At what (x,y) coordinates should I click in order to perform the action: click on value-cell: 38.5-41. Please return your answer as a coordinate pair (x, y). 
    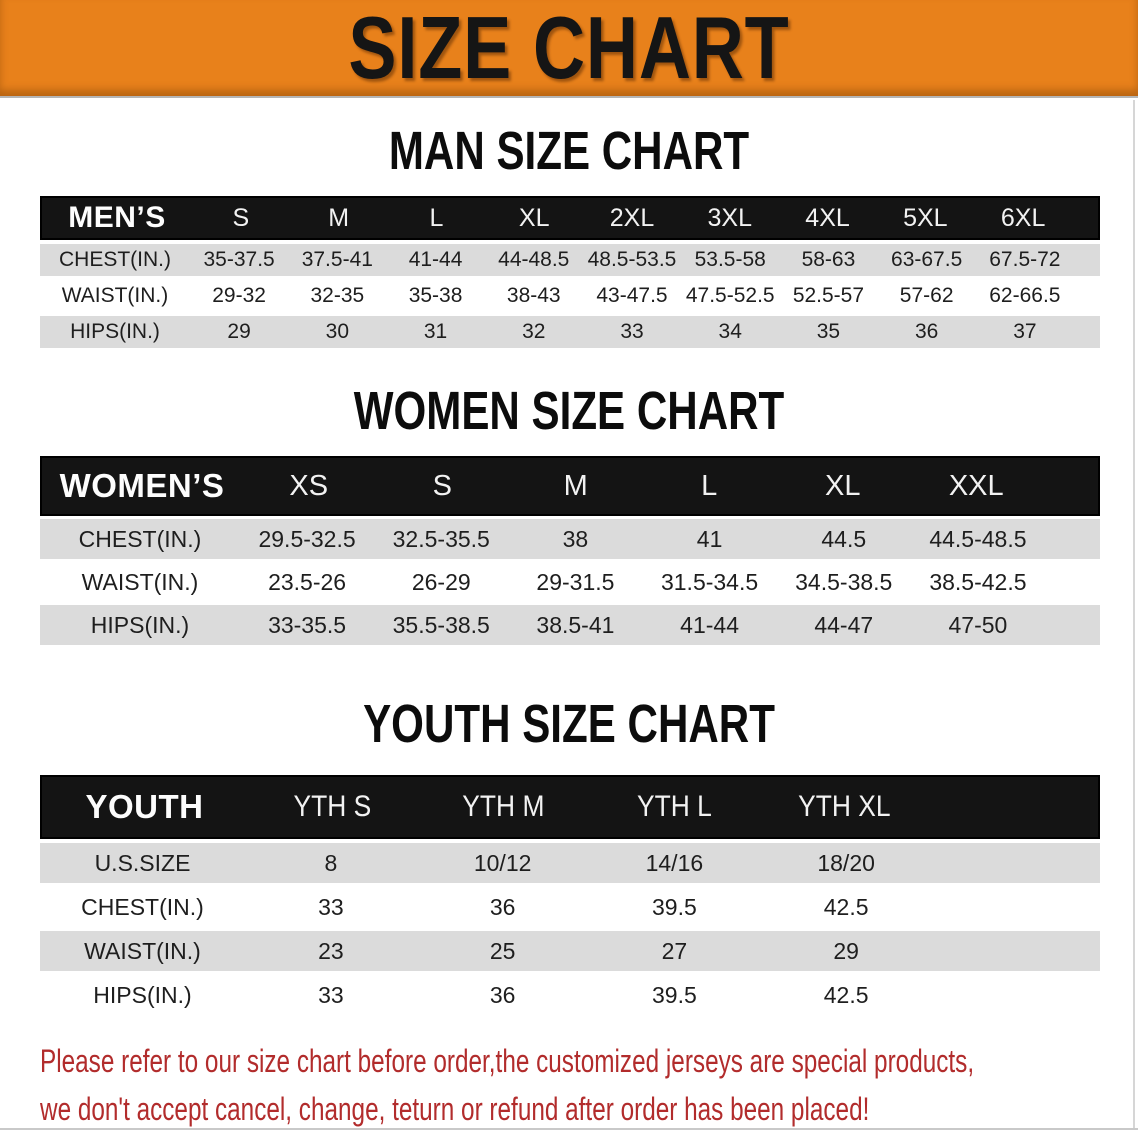
    Looking at the image, I should click on (575, 624).